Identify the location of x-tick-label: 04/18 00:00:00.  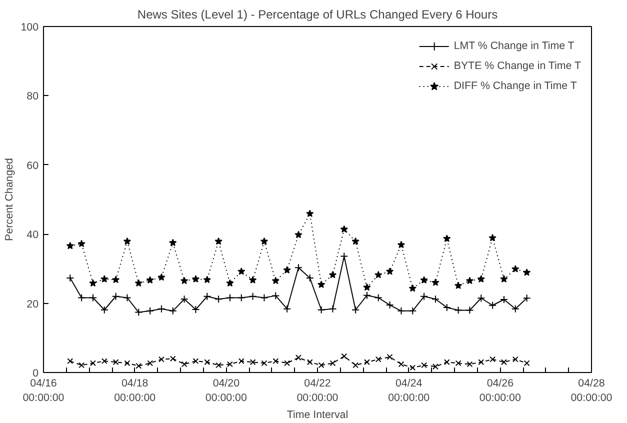
(135, 391).